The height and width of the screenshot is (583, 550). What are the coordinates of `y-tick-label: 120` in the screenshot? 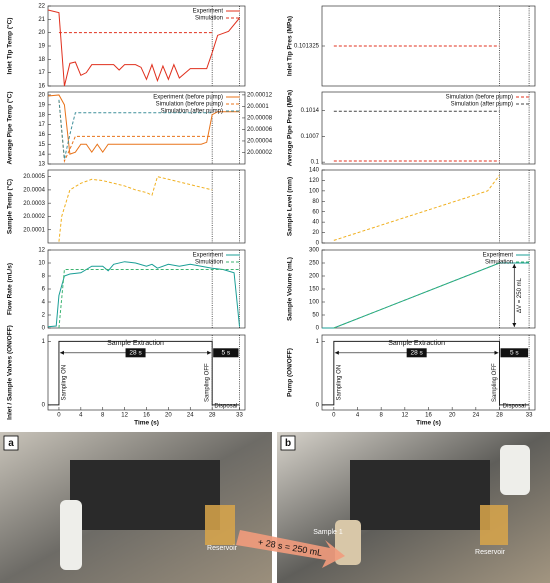 It's located at (314, 181).